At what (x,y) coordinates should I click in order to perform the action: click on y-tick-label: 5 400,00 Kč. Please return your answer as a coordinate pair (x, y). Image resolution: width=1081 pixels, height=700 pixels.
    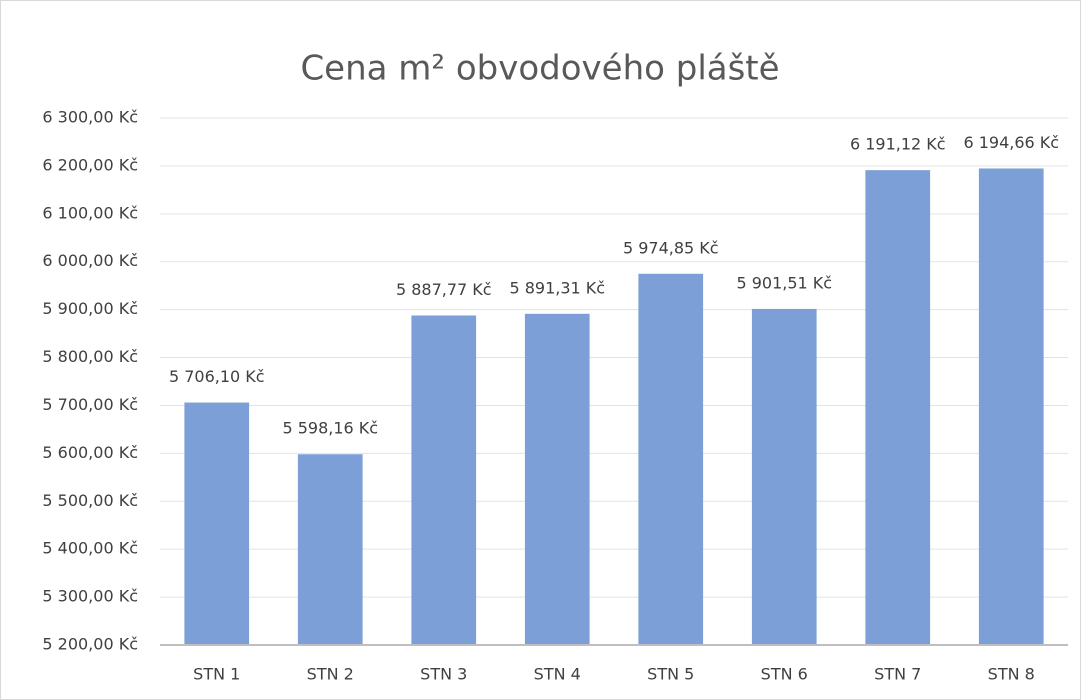
    Looking at the image, I should click on (90, 548).